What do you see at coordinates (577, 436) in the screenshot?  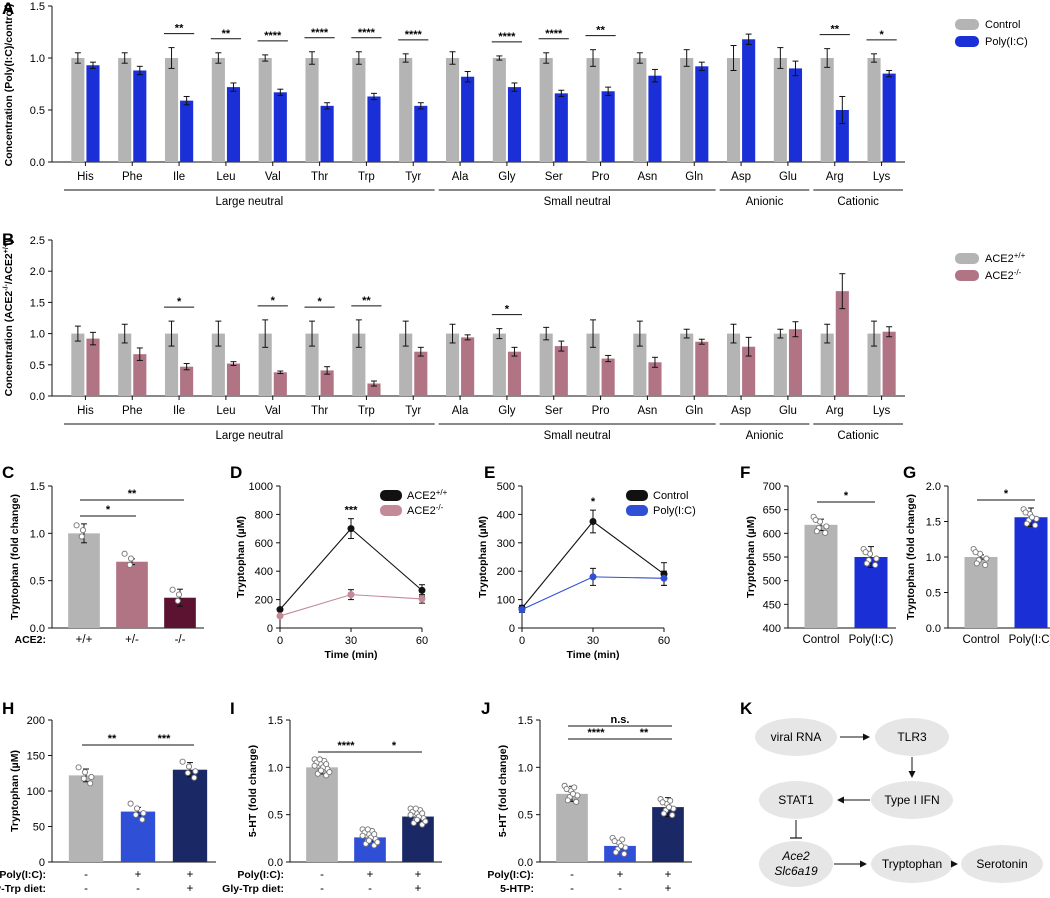 I see `panel-B-group-label: Small neutral` at bounding box center [577, 436].